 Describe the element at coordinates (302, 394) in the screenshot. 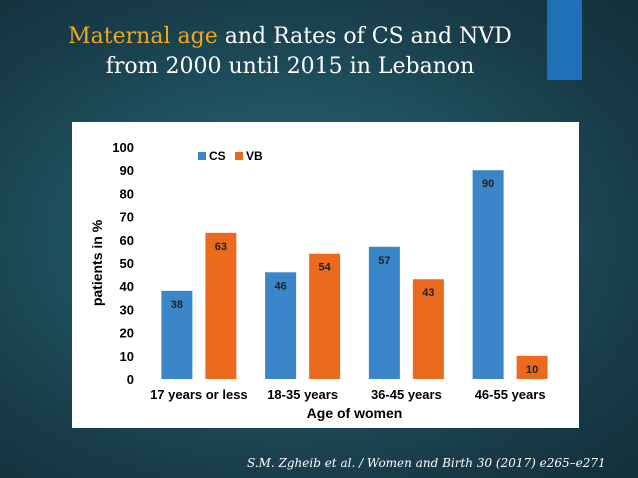

I see `x-tick-label: 18-35 years` at that location.